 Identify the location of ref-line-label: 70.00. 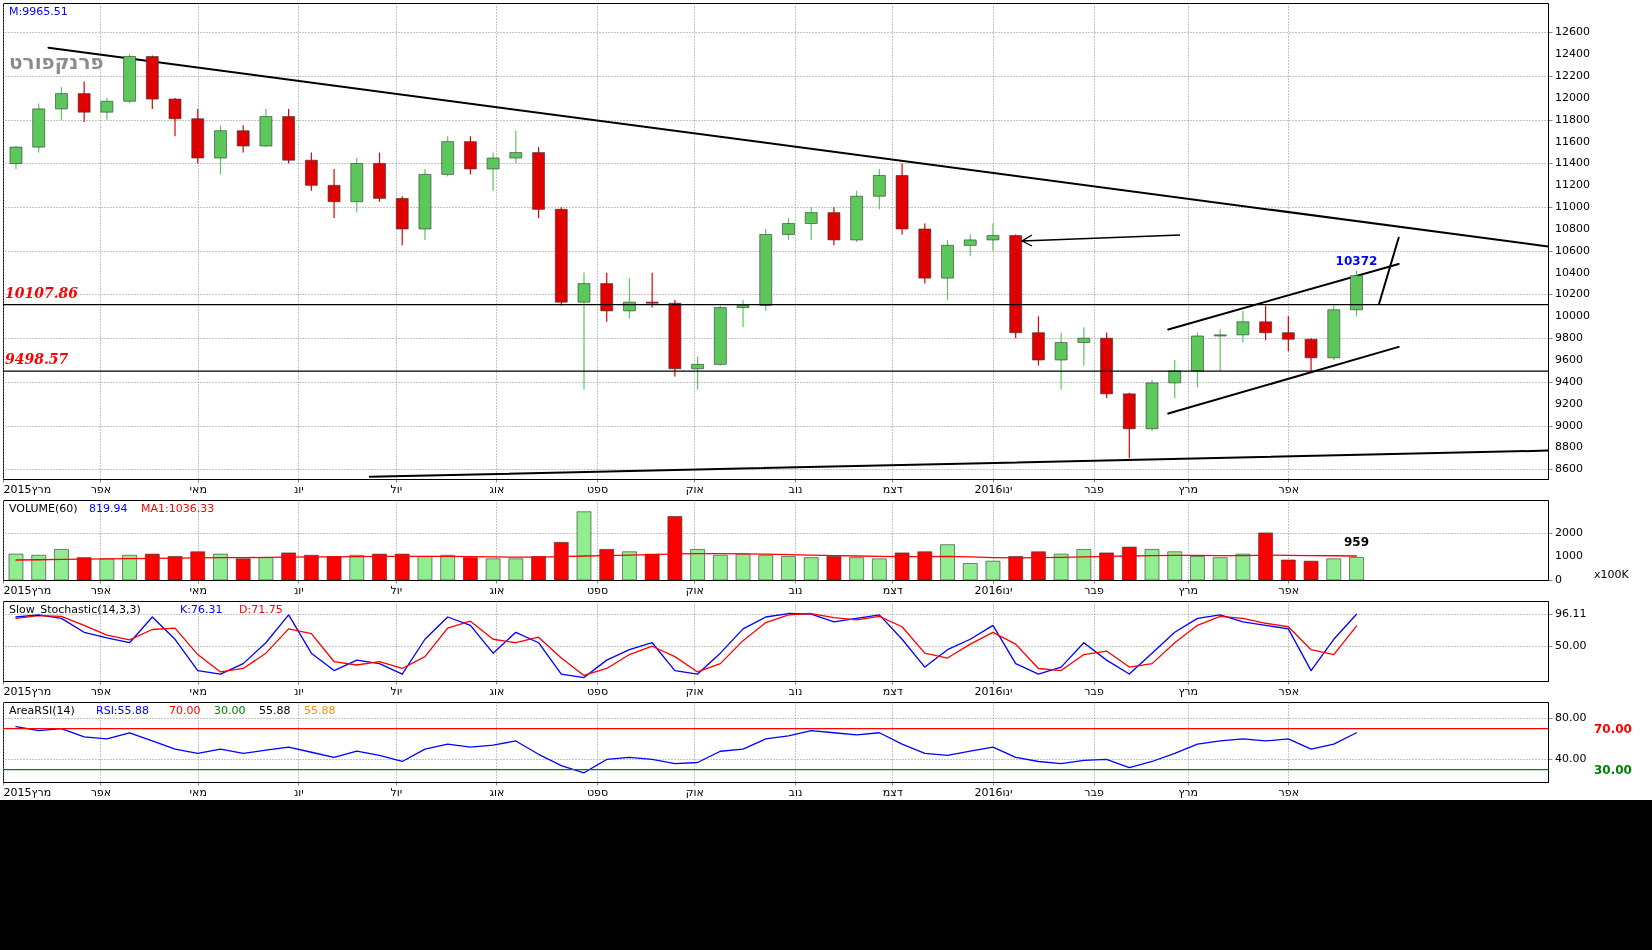
(1613, 728).